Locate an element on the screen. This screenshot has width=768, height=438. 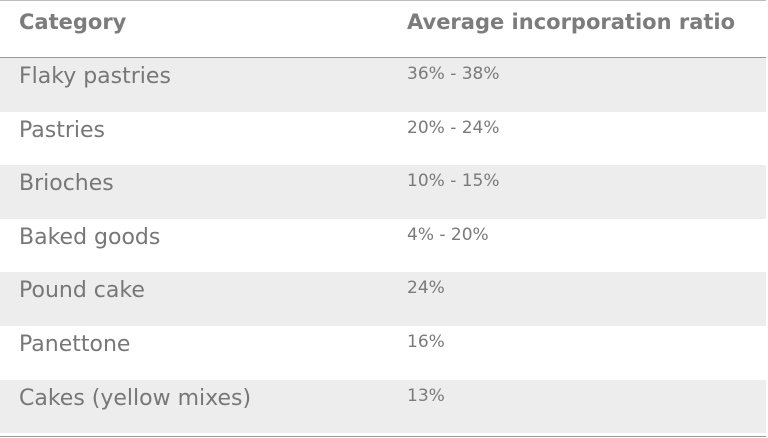
ratio-cell: 16% is located at coordinates (426, 341).